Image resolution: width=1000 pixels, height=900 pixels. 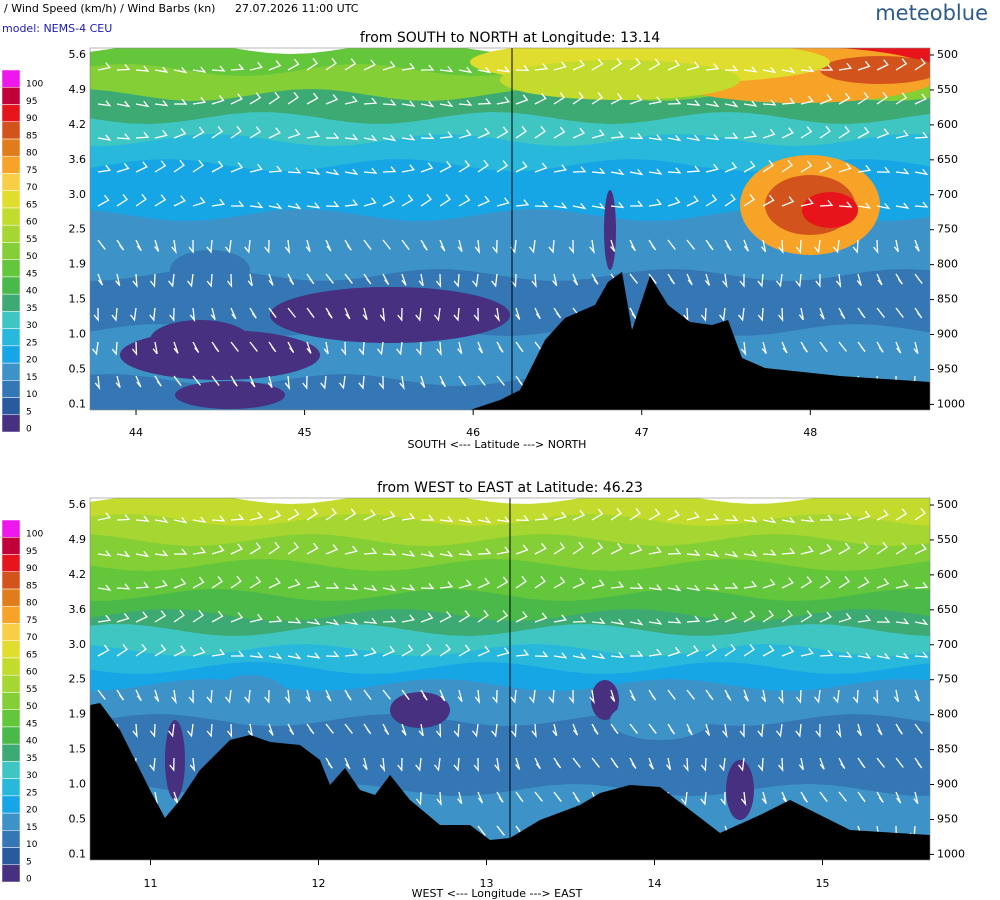 I want to click on x-tick-label: 12, so click(x=318, y=883).